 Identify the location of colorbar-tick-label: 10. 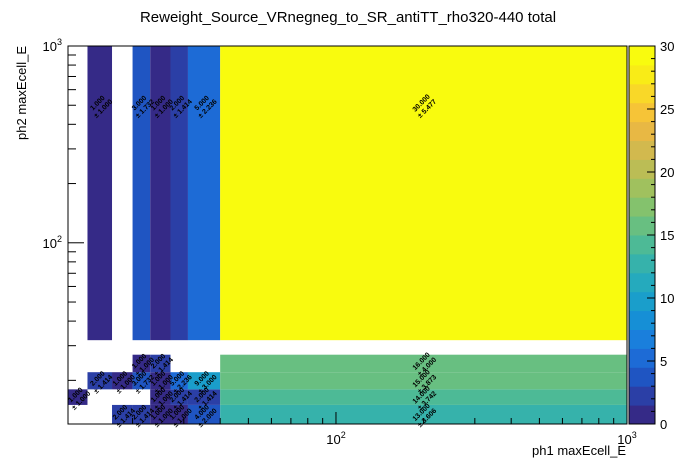
(667, 298).